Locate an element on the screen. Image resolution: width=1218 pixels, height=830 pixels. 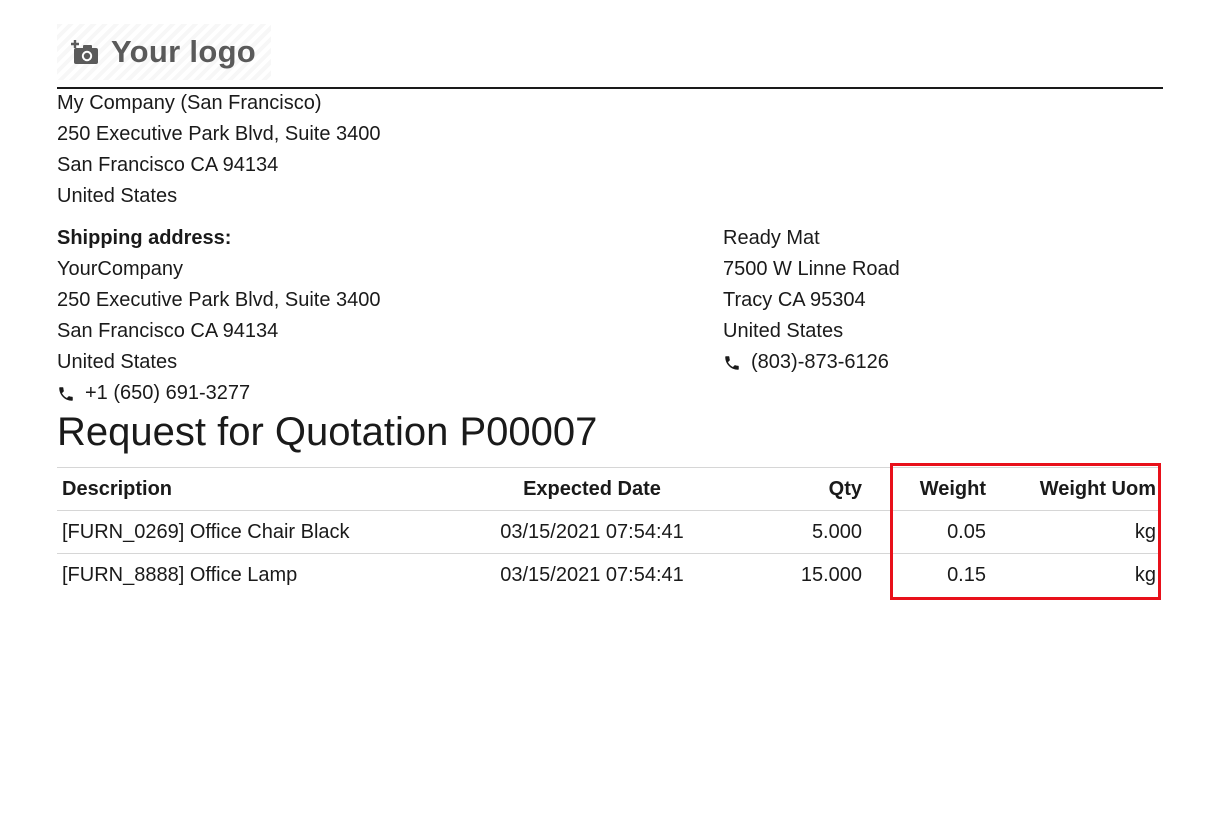
cell-weight: 0.05 is located at coordinates (966, 531).